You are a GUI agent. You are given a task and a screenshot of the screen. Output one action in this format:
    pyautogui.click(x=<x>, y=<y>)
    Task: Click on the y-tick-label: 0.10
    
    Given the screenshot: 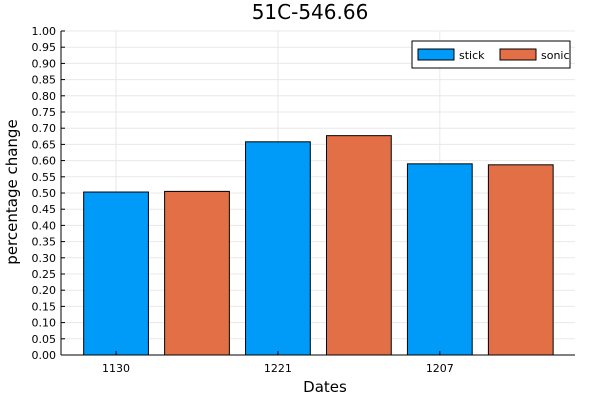 What is the action you would take?
    pyautogui.click(x=44, y=323)
    